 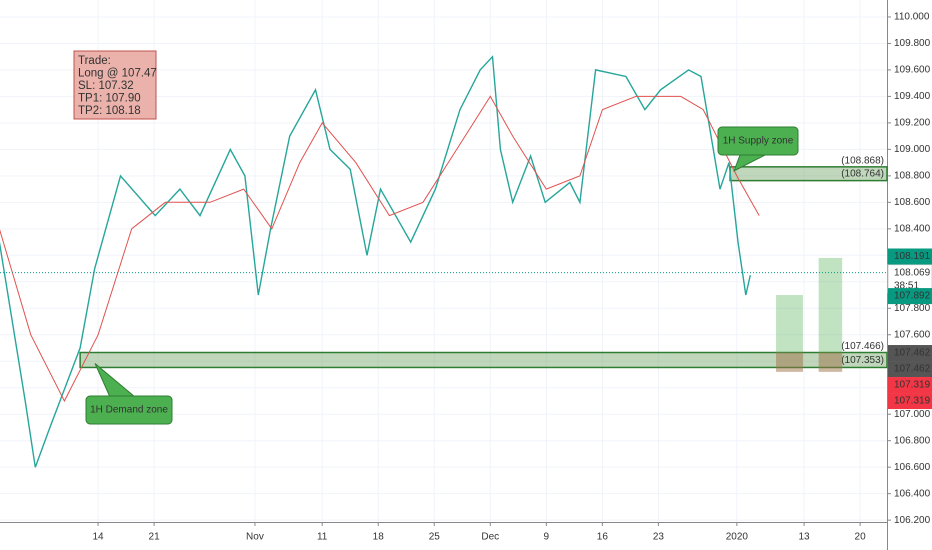 I want to click on trade-note-box, so click(x=115, y=85).